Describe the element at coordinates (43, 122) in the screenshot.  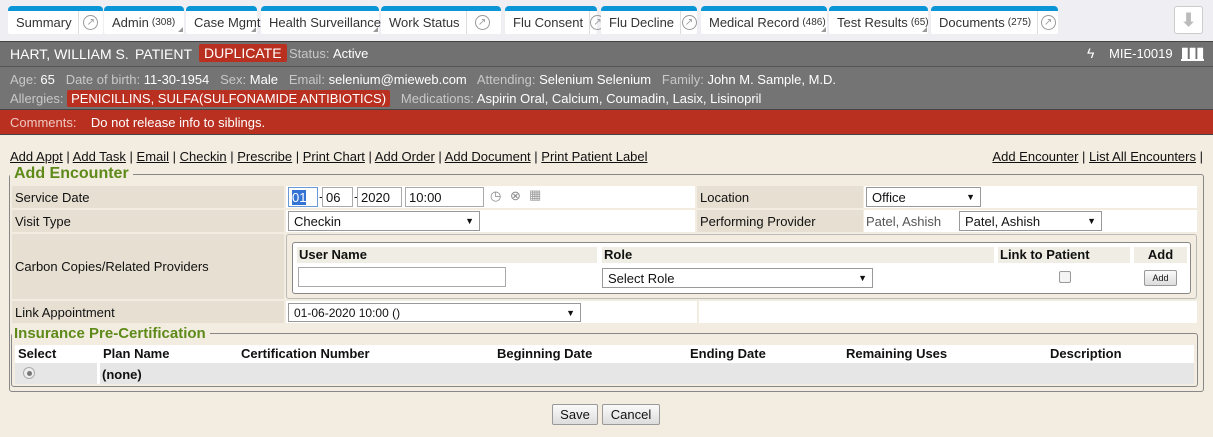
I see `comments-label: Comments:` at that location.